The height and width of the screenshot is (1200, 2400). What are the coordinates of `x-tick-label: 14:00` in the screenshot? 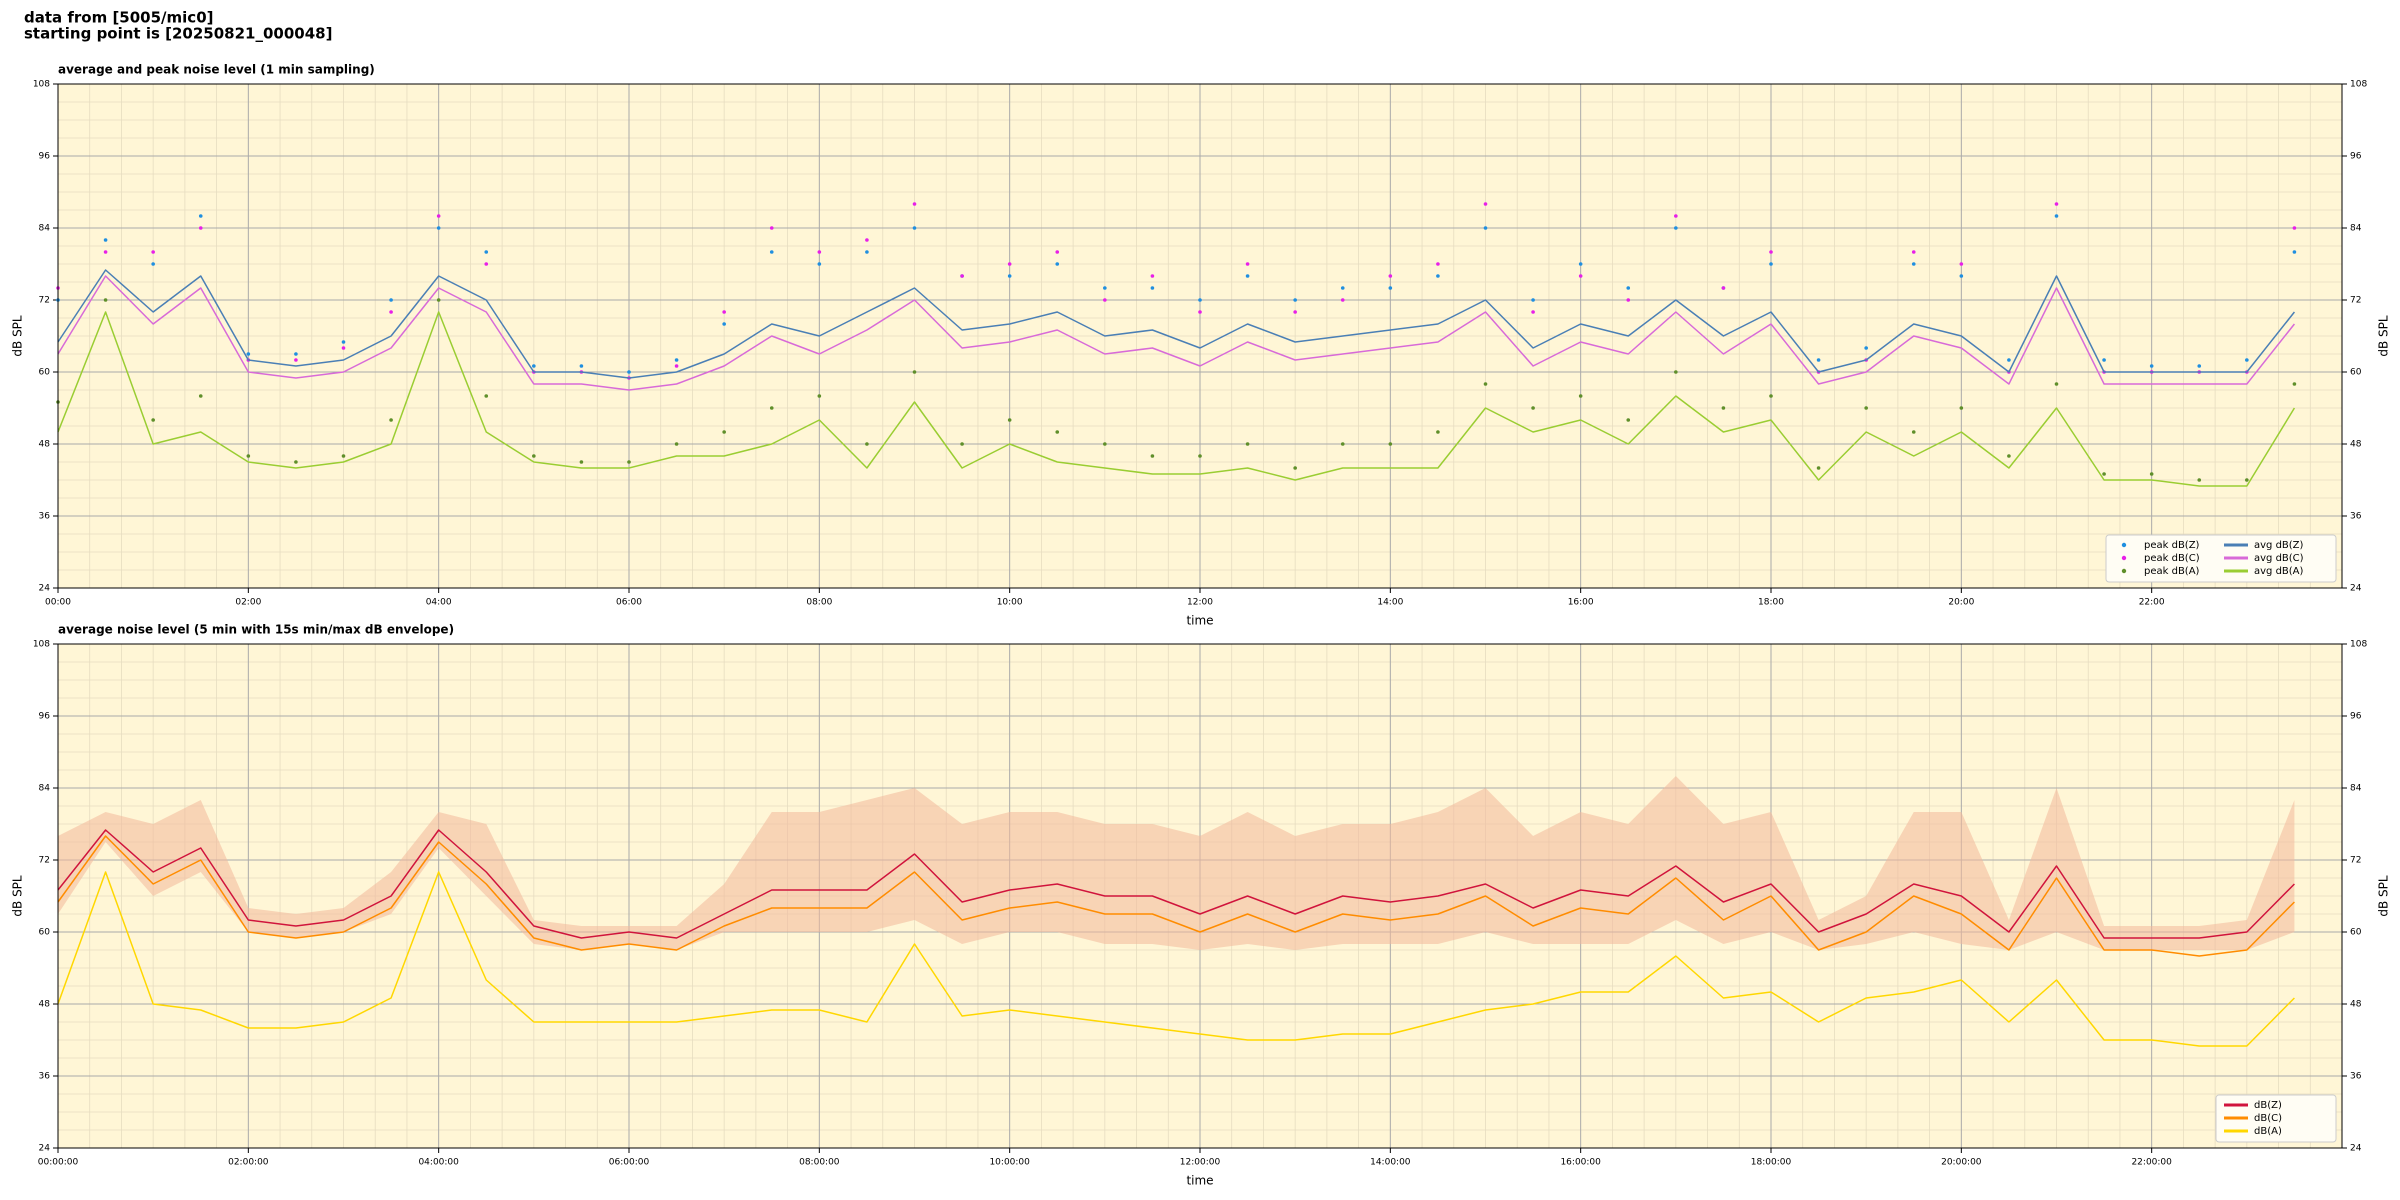 It's located at (1390, 603).